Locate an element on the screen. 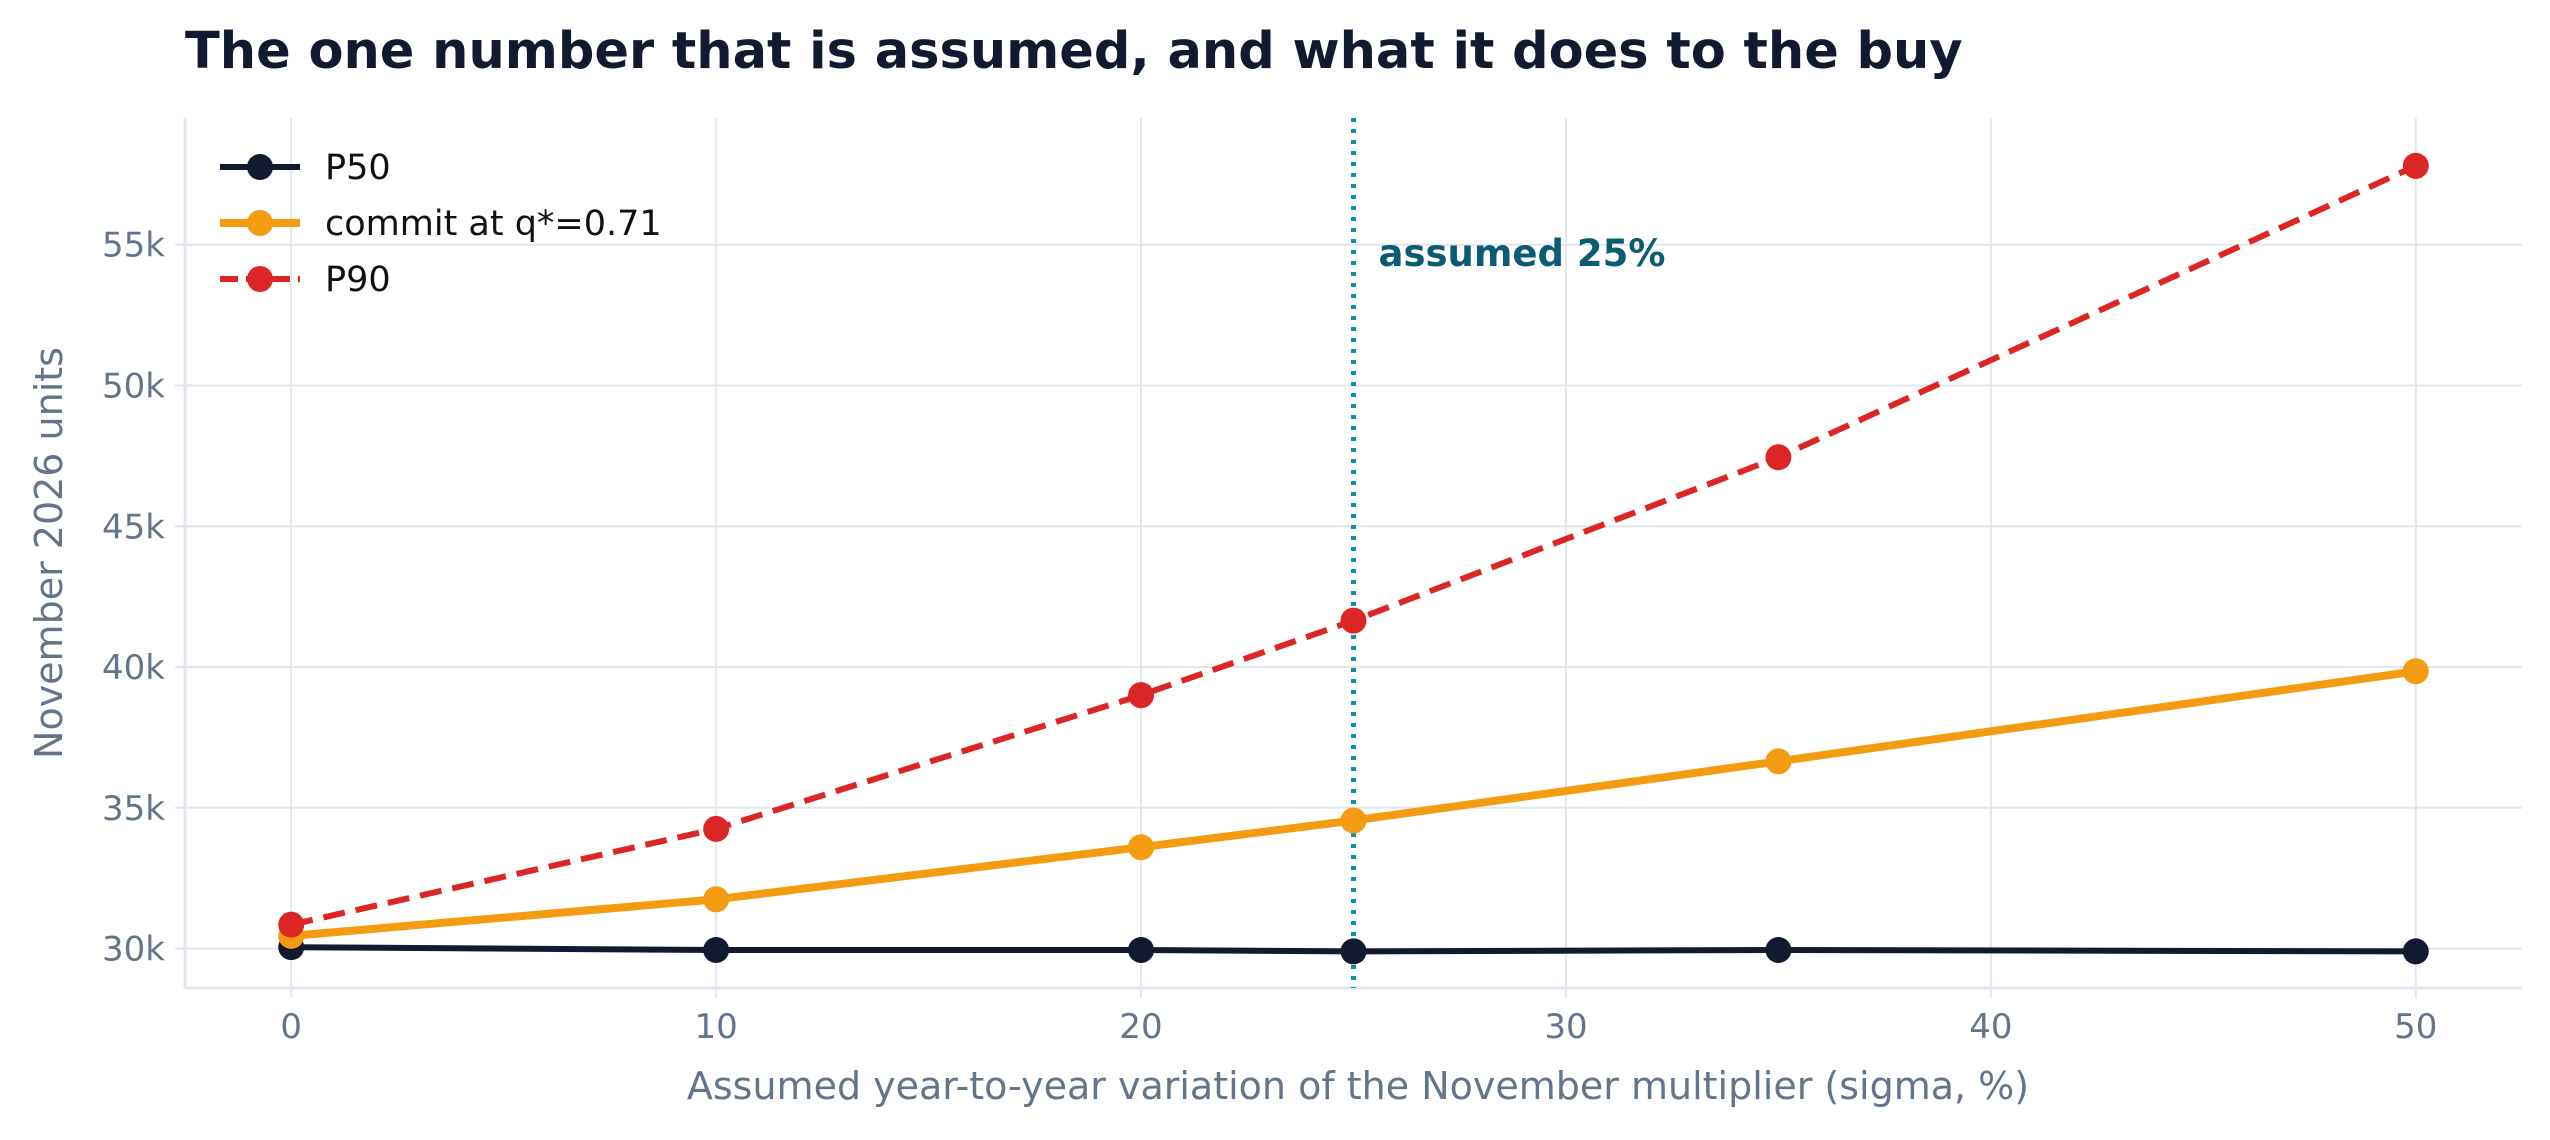 This screenshot has width=2550, height=1140. y-axis-label: November 2026 units is located at coordinates (49, 553).